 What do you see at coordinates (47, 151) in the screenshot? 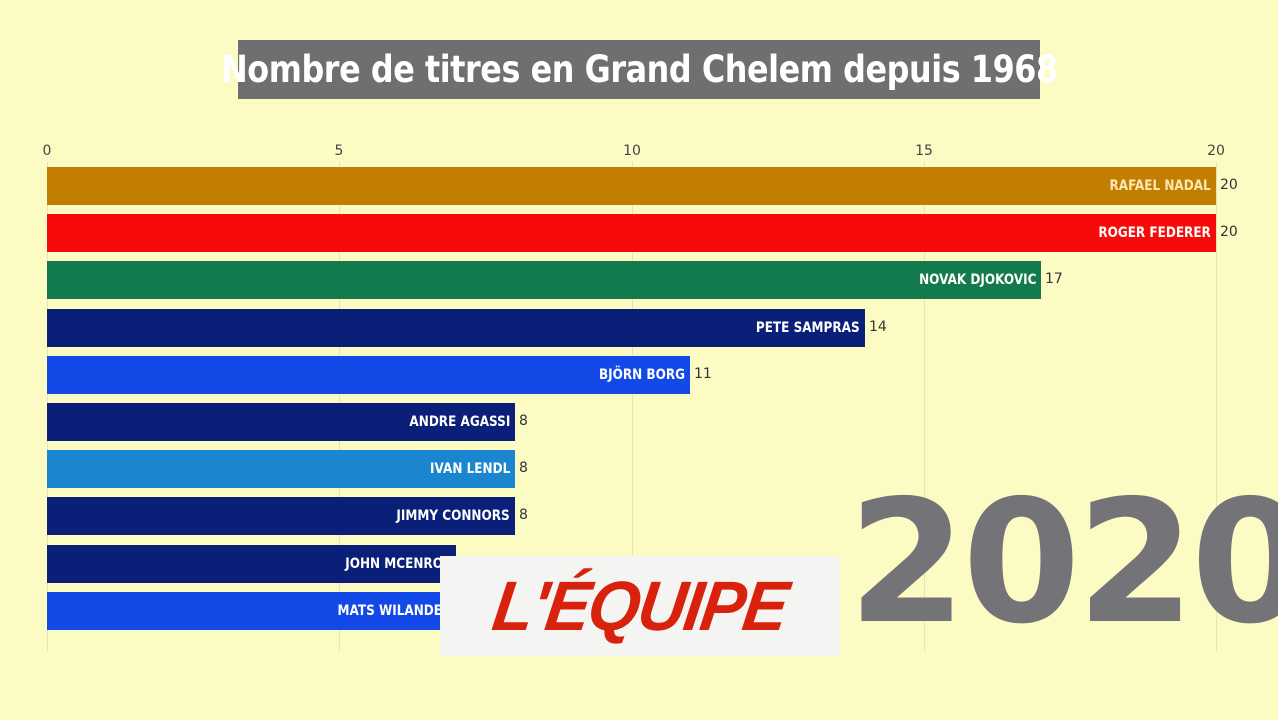
I see `x-tick-label: 0` at bounding box center [47, 151].